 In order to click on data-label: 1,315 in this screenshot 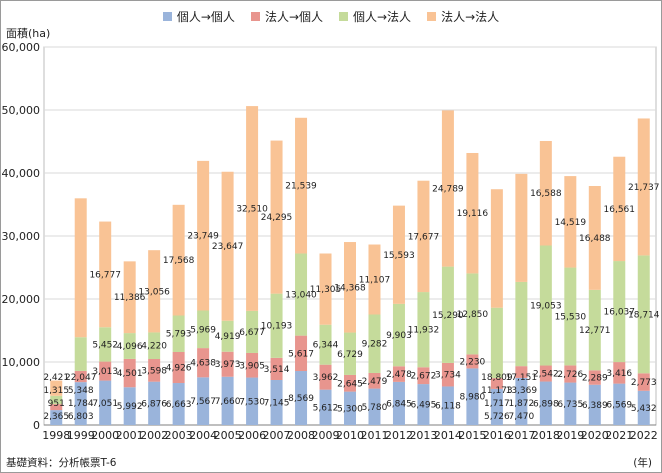, I will do `click(56, 391)`.